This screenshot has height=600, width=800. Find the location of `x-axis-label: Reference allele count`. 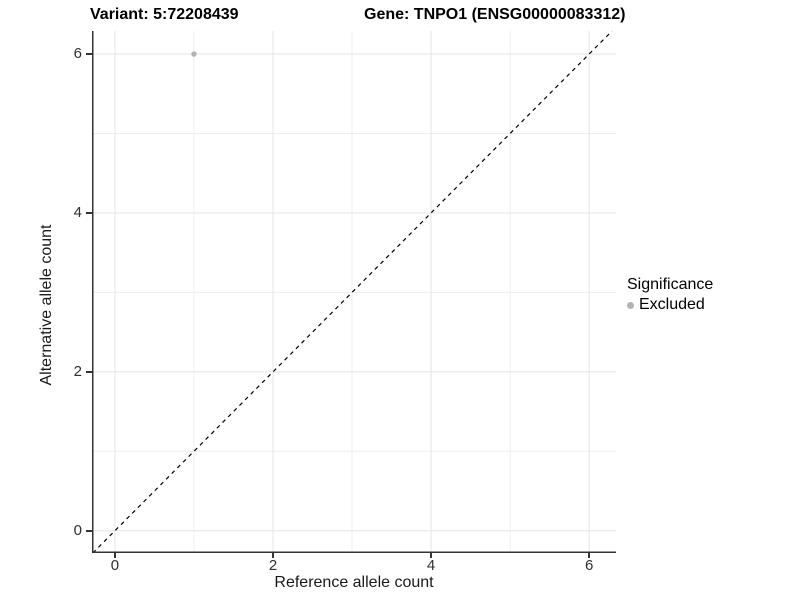

x-axis-label: Reference allele count is located at coordinates (354, 582).